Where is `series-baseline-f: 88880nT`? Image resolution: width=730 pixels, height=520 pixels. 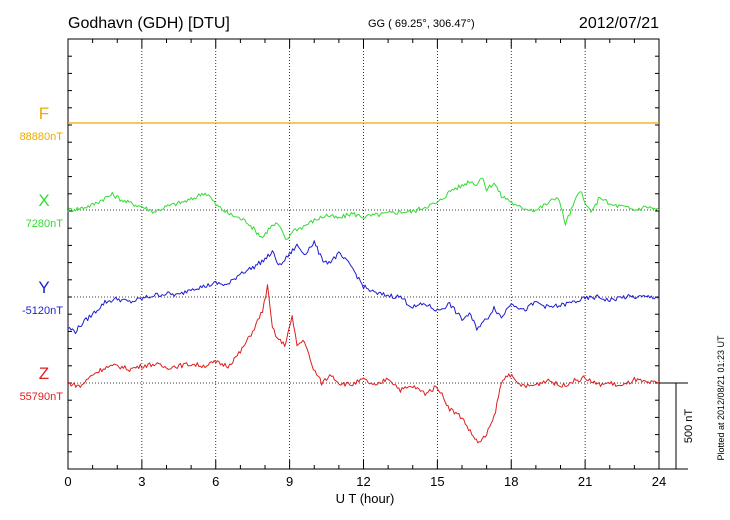
series-baseline-f: 88880nT is located at coordinates (42, 137).